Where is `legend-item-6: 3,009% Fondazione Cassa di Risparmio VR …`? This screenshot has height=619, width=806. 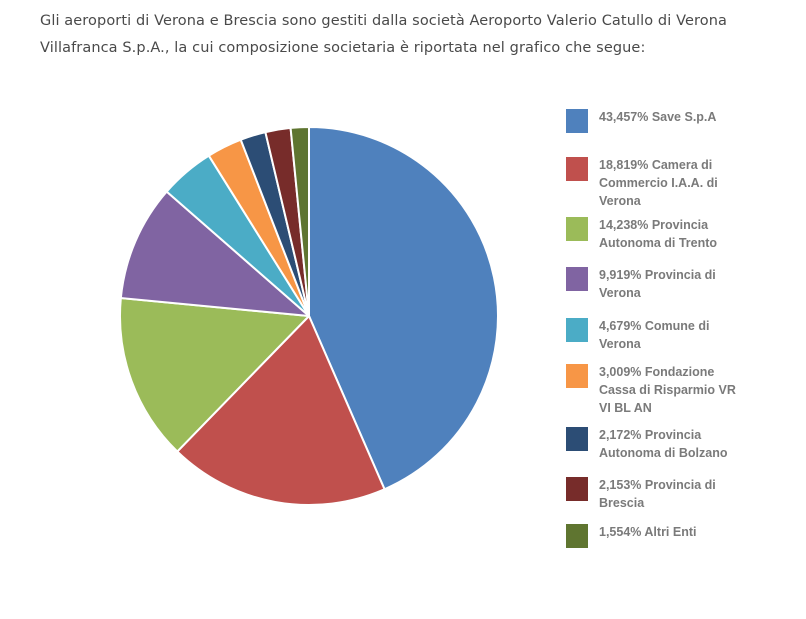 legend-item-6: 3,009% Fondazione Cassa di Risparmio VR … is located at coordinates (657, 390).